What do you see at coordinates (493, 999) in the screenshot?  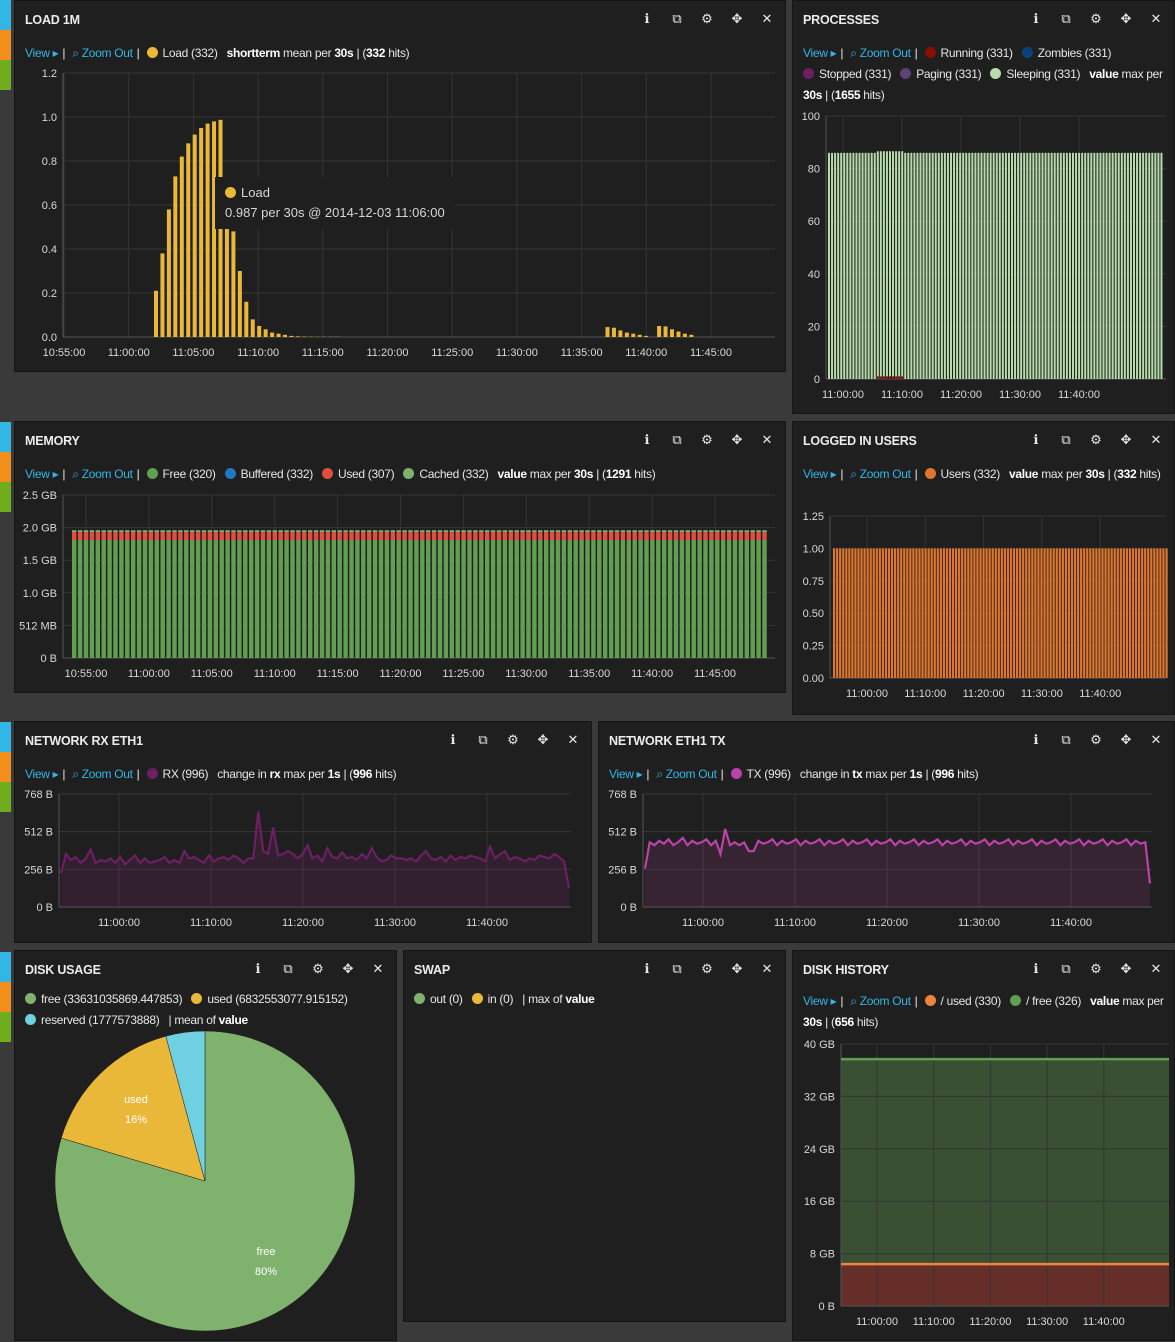 I see `legend-item: in (0)` at bounding box center [493, 999].